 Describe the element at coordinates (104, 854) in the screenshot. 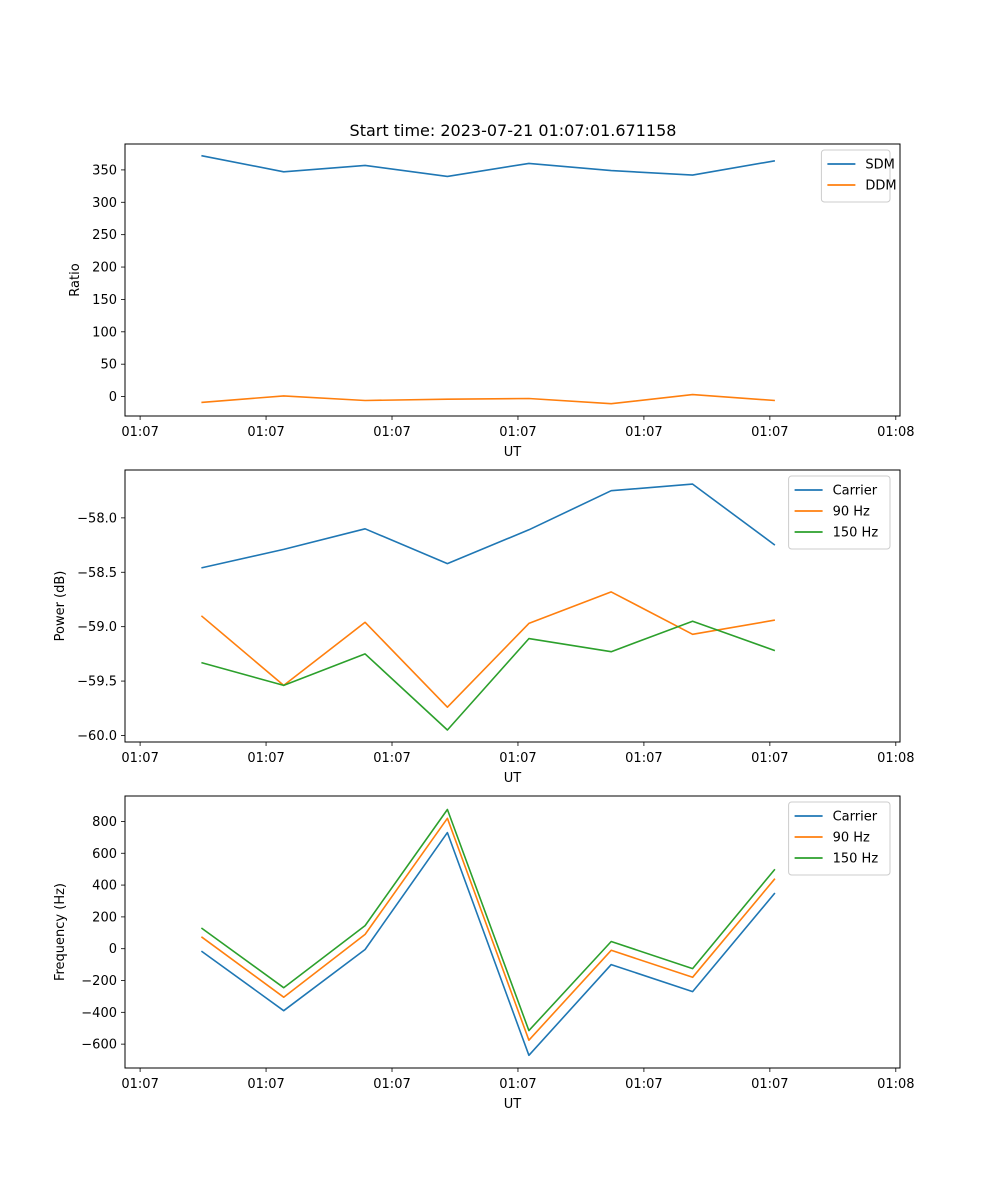

I see `y-tick-label: 600` at that location.